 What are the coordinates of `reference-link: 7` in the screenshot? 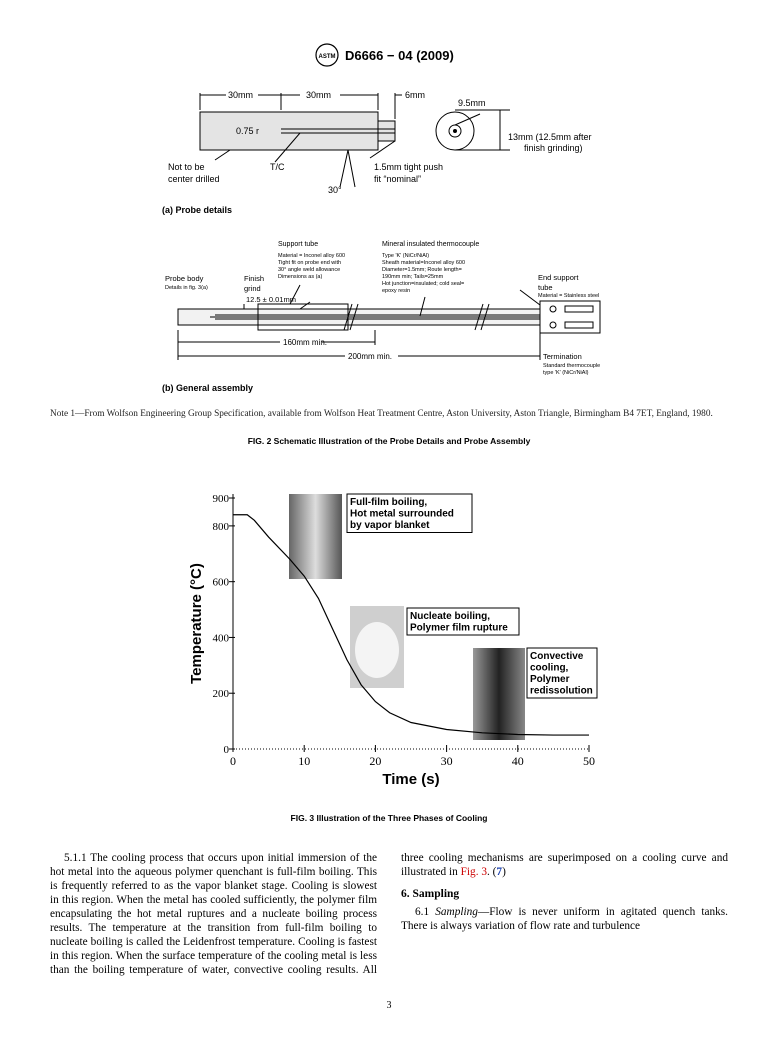 It's located at (499, 872).